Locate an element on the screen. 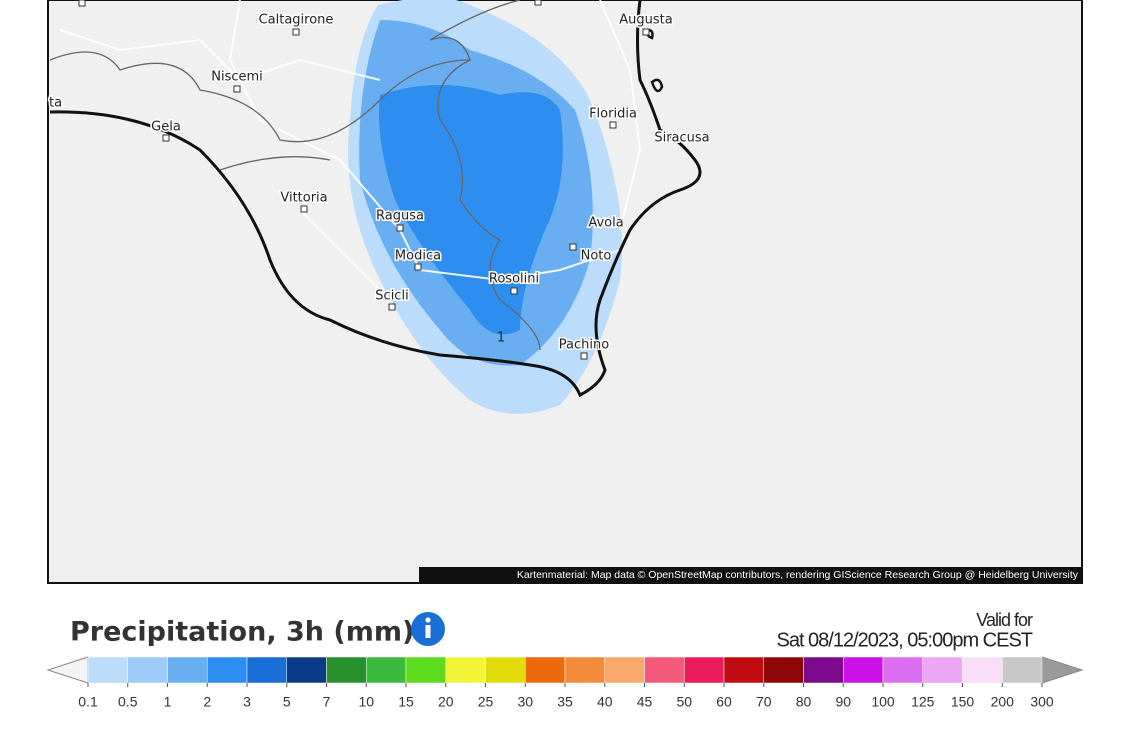 The image size is (1122, 730). city-label: Siracusa is located at coordinates (681, 138).